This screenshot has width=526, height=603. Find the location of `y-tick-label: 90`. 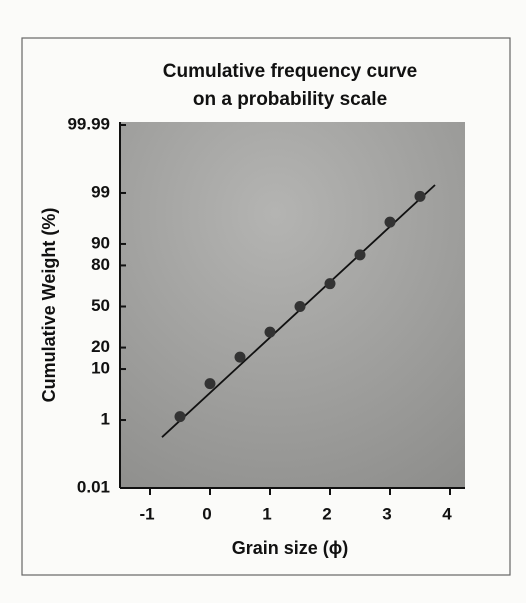

y-tick-label: 90 is located at coordinates (100, 242).